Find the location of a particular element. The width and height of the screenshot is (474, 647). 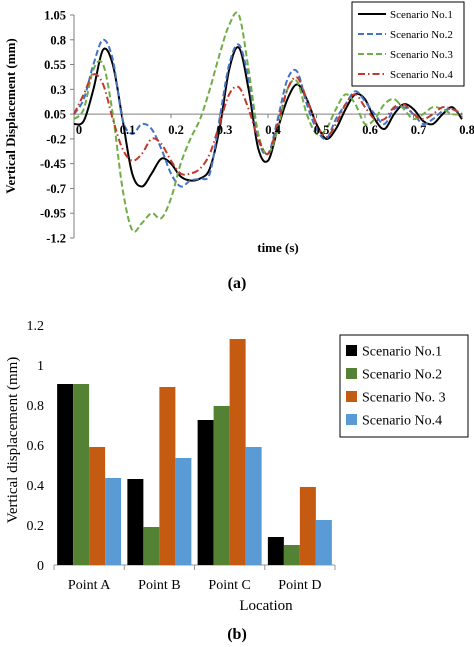

y-tick-label: 1.2 is located at coordinates (36, 326).